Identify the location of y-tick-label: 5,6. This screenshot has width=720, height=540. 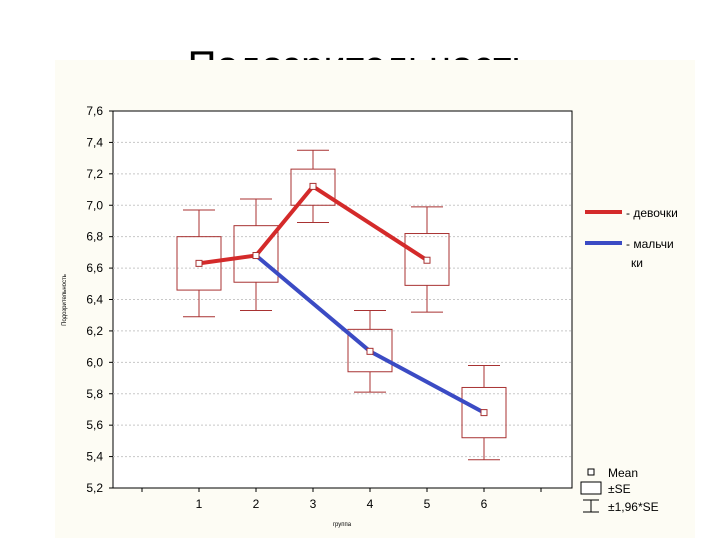
(94, 425).